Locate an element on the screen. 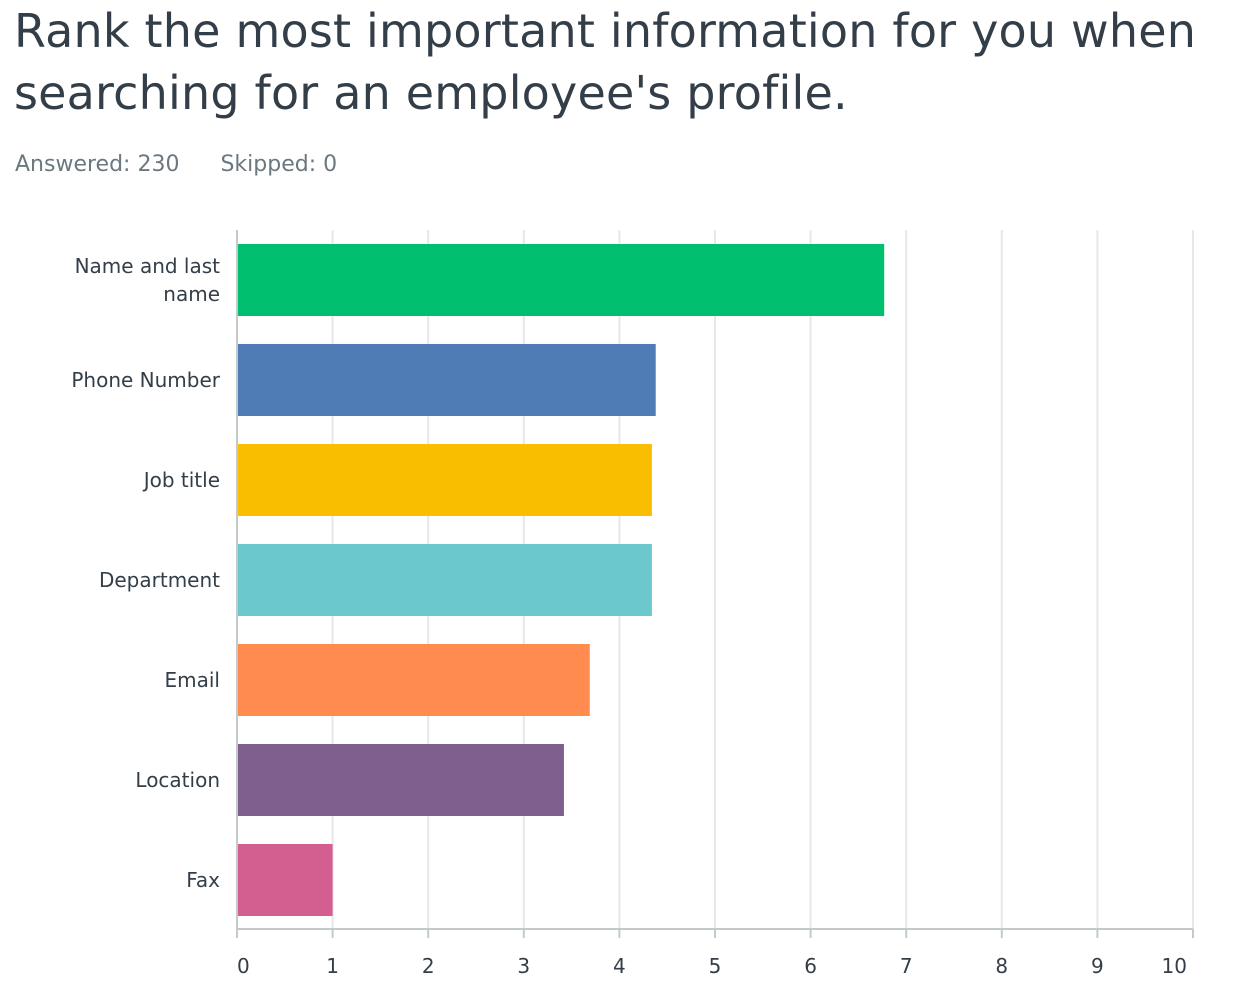  category-label: Location is located at coordinates (177, 780).